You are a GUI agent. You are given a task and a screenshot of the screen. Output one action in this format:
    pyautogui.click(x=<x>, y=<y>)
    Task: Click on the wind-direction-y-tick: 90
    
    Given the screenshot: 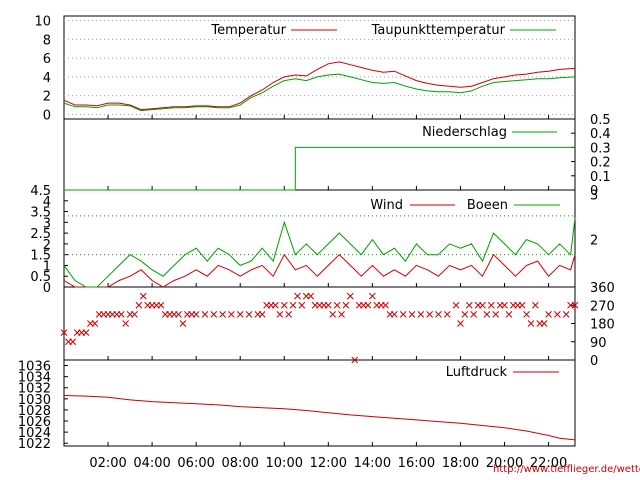 What is the action you would take?
    pyautogui.click(x=598, y=343)
    